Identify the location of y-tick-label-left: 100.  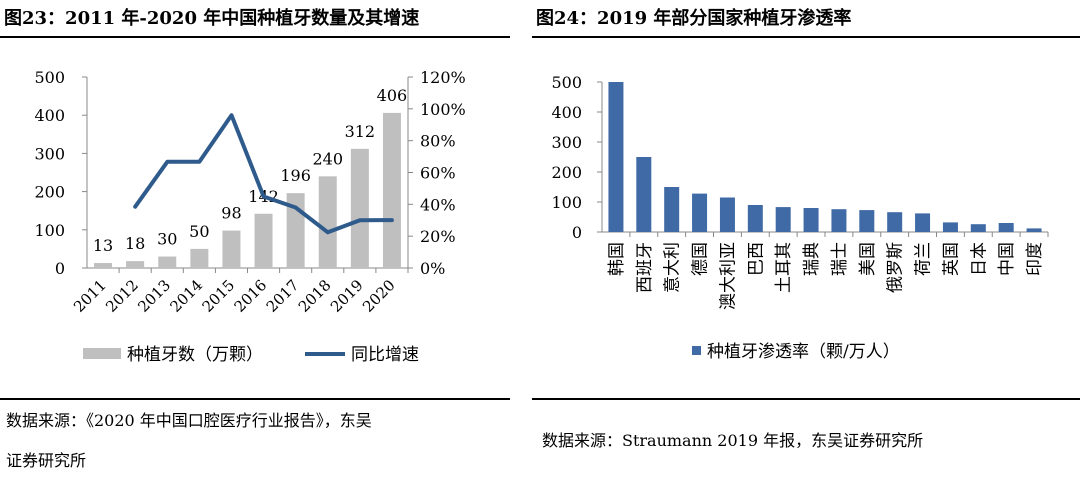
(49, 230).